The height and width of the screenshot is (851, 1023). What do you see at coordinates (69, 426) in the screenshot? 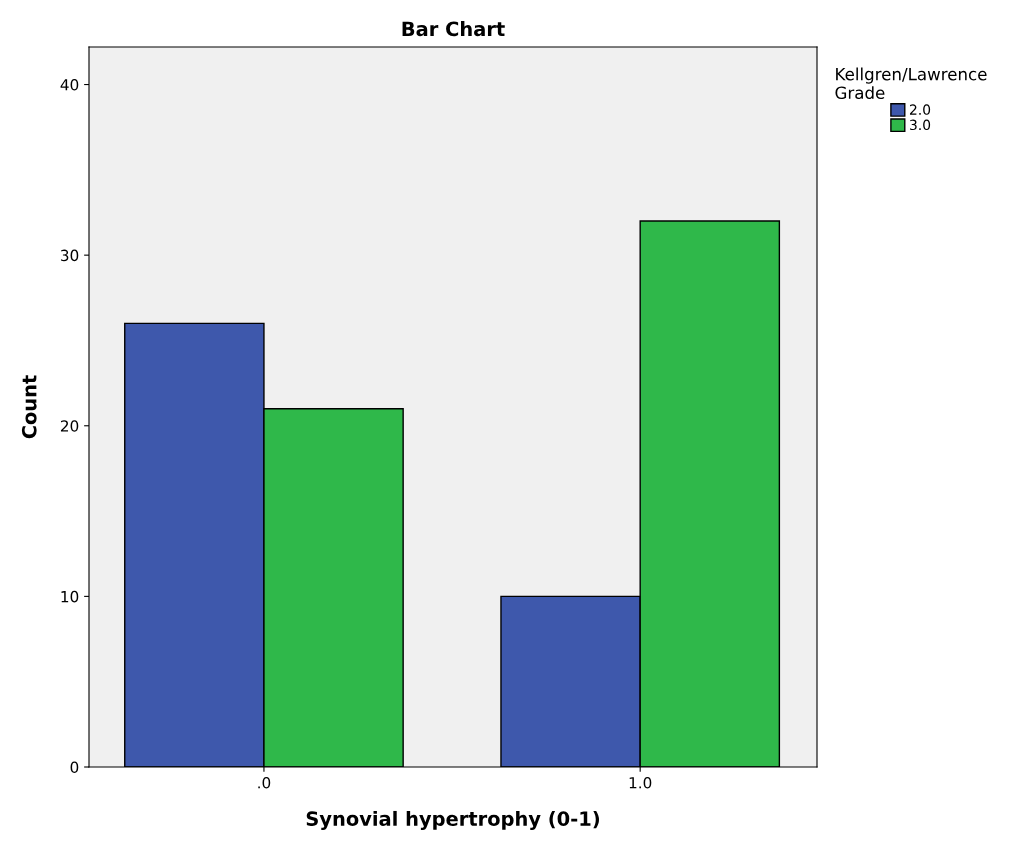
I see `y-tick-label: 20` at bounding box center [69, 426].